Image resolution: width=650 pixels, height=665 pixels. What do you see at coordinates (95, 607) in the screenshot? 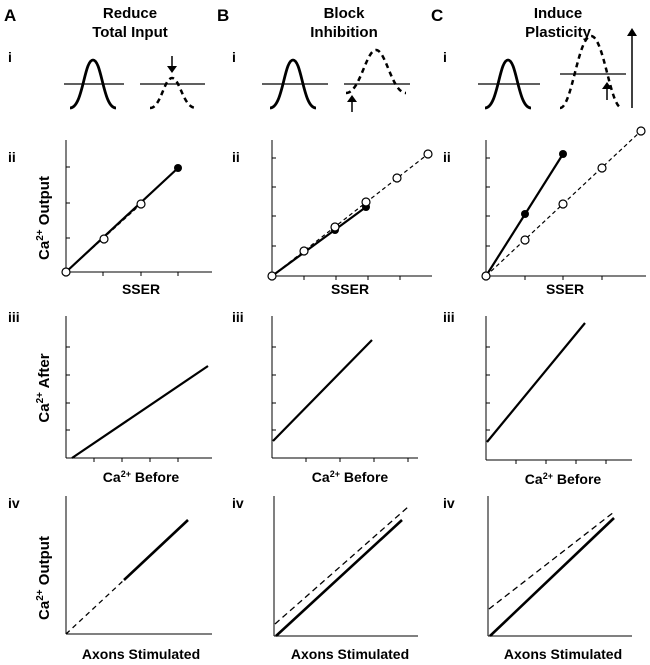
I see `reduced-series-line` at bounding box center [95, 607].